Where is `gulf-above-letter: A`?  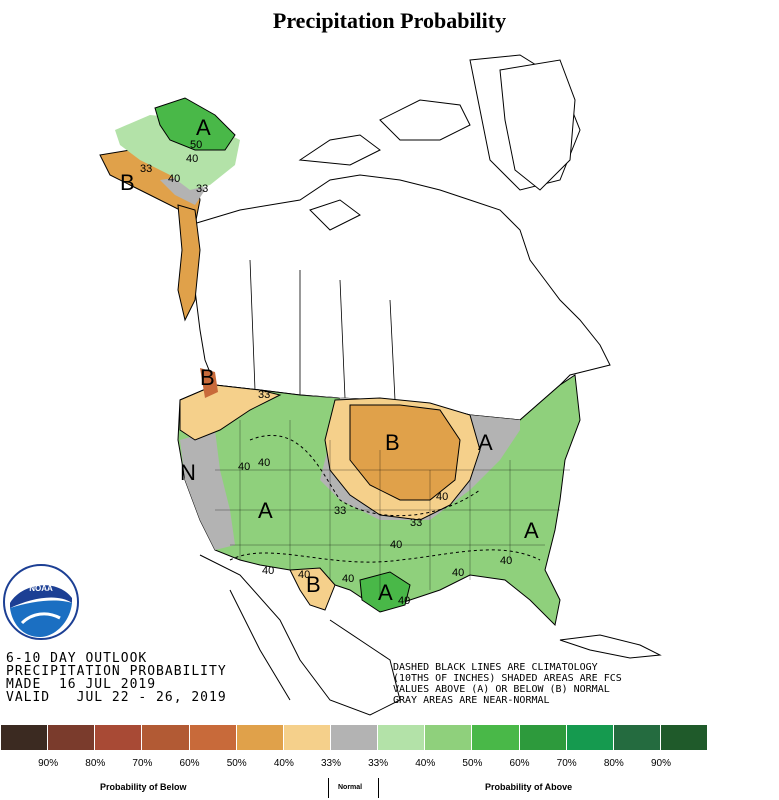 gulf-above-letter: A is located at coordinates (385, 592).